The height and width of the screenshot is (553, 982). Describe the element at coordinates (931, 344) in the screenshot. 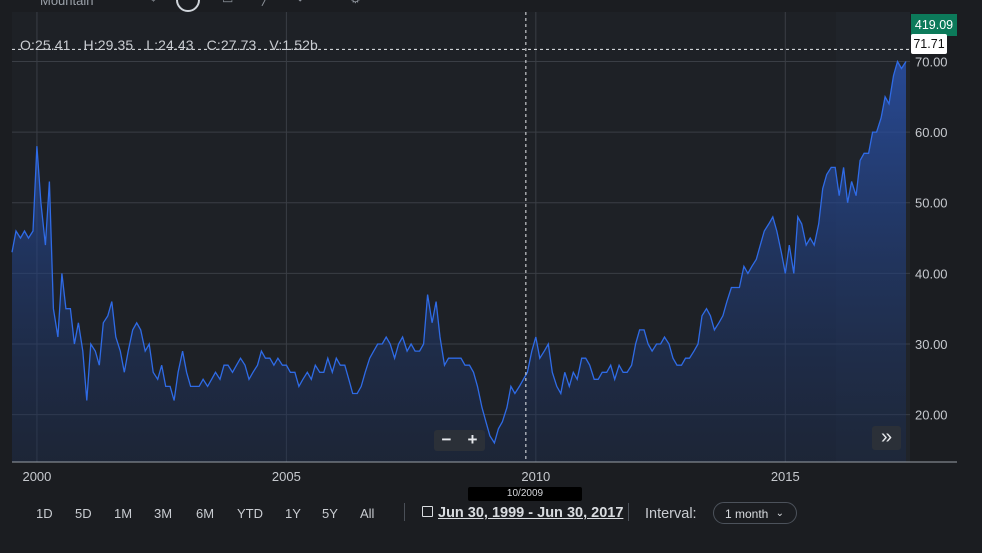

I see `y-tick-label: 30.00` at that location.